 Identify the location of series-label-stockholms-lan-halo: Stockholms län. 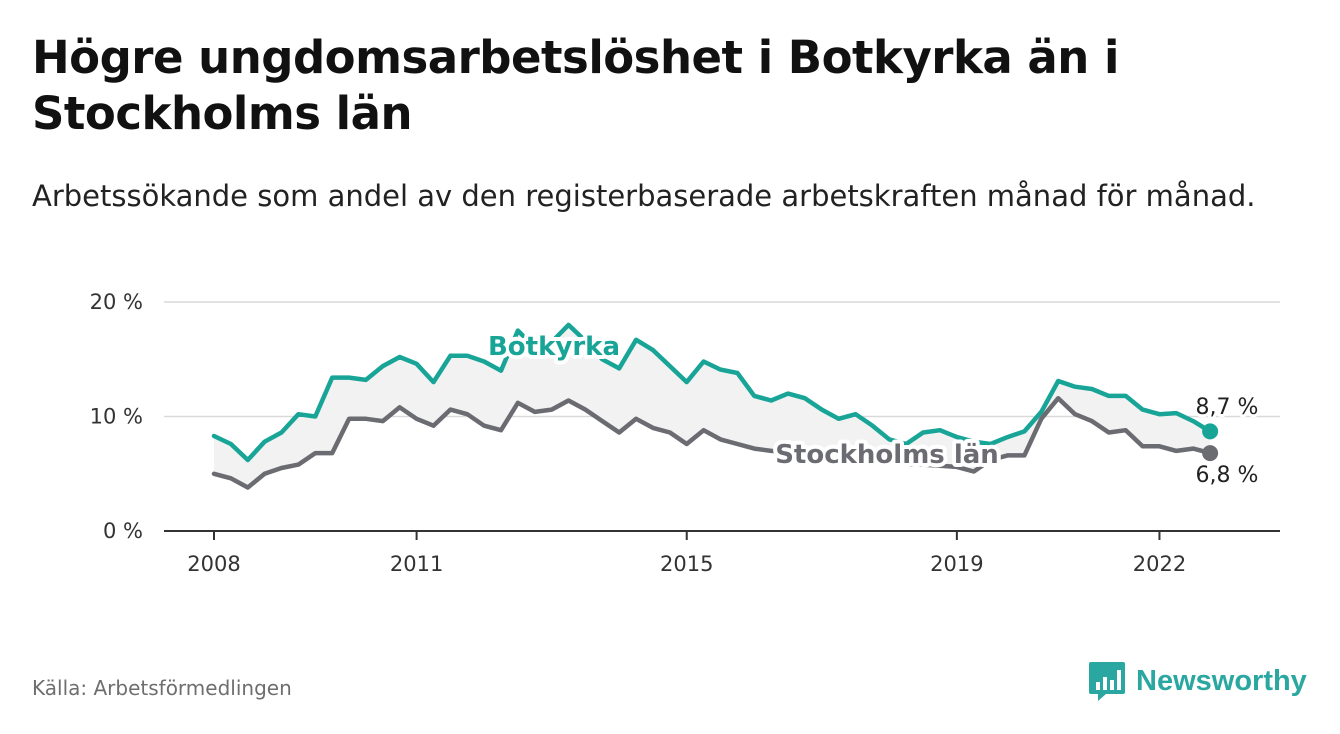
(887, 455).